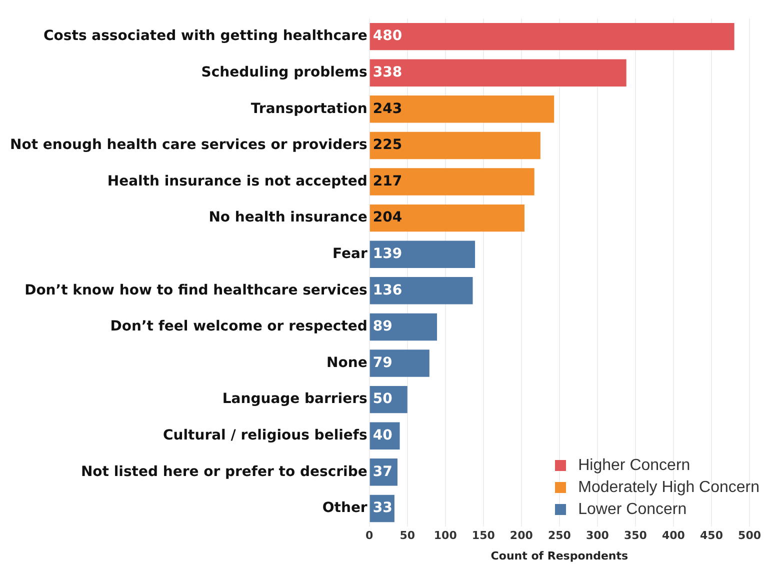 This screenshot has height=575, width=772. What do you see at coordinates (387, 145) in the screenshot?
I see `data-label: 225` at bounding box center [387, 145].